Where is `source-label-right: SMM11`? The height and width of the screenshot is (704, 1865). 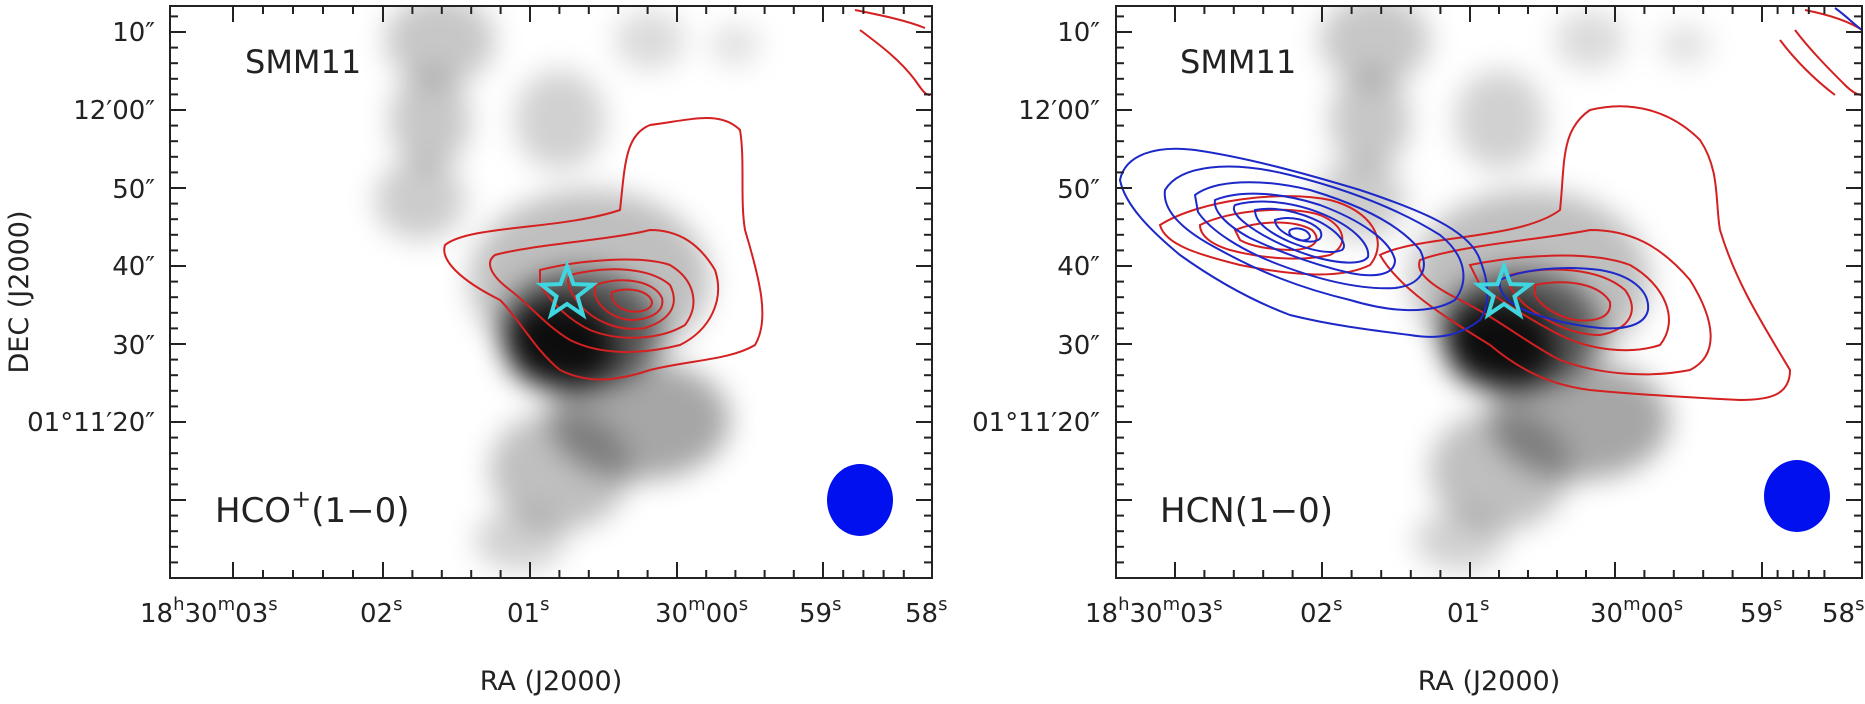 source-label-right: SMM11 is located at coordinates (1238, 62).